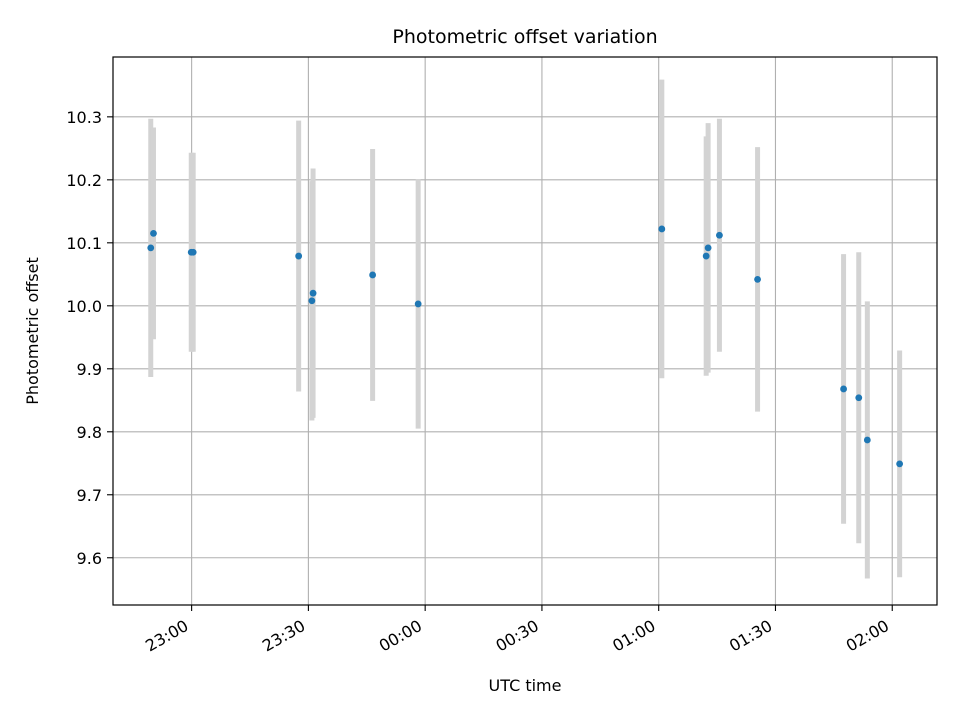 The height and width of the screenshot is (720, 960). What do you see at coordinates (89, 369) in the screenshot?
I see `y-tick-label: 9.9` at bounding box center [89, 369].